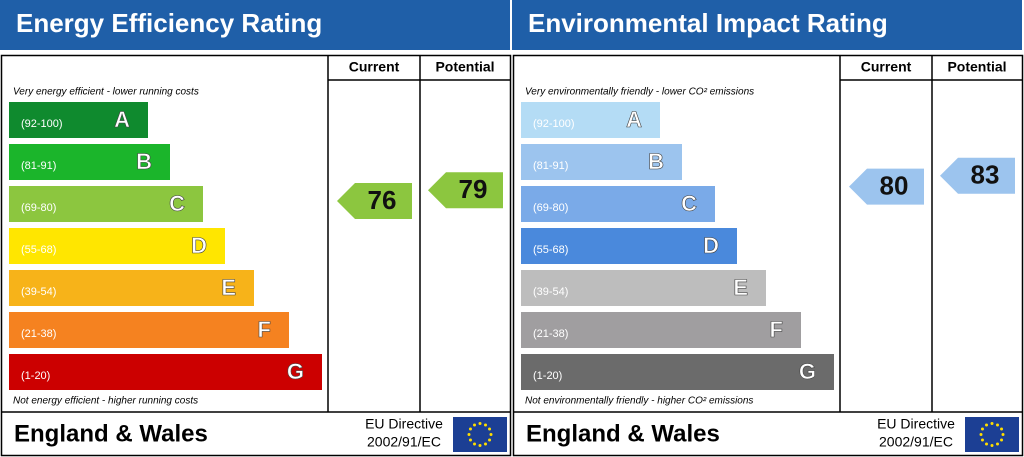 This screenshot has width=1024, height=457. Describe the element at coordinates (473, 189) in the screenshot. I see `rating-value: 79` at that location.